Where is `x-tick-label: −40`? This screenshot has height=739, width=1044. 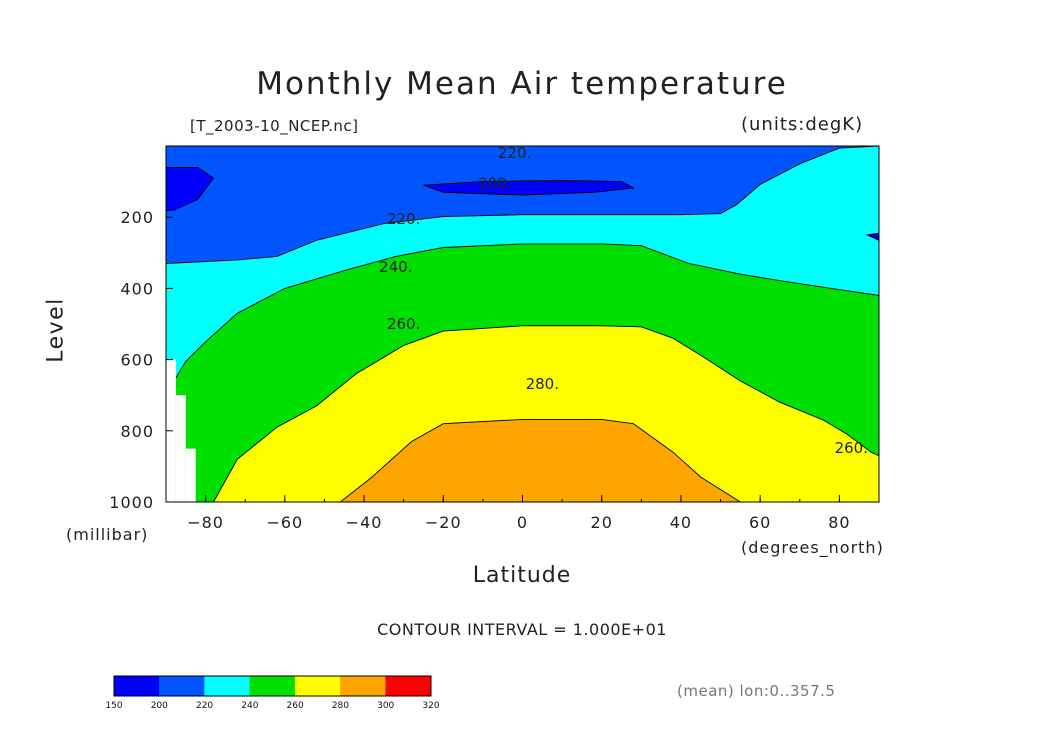 x-tick-label: −40 is located at coordinates (364, 522).